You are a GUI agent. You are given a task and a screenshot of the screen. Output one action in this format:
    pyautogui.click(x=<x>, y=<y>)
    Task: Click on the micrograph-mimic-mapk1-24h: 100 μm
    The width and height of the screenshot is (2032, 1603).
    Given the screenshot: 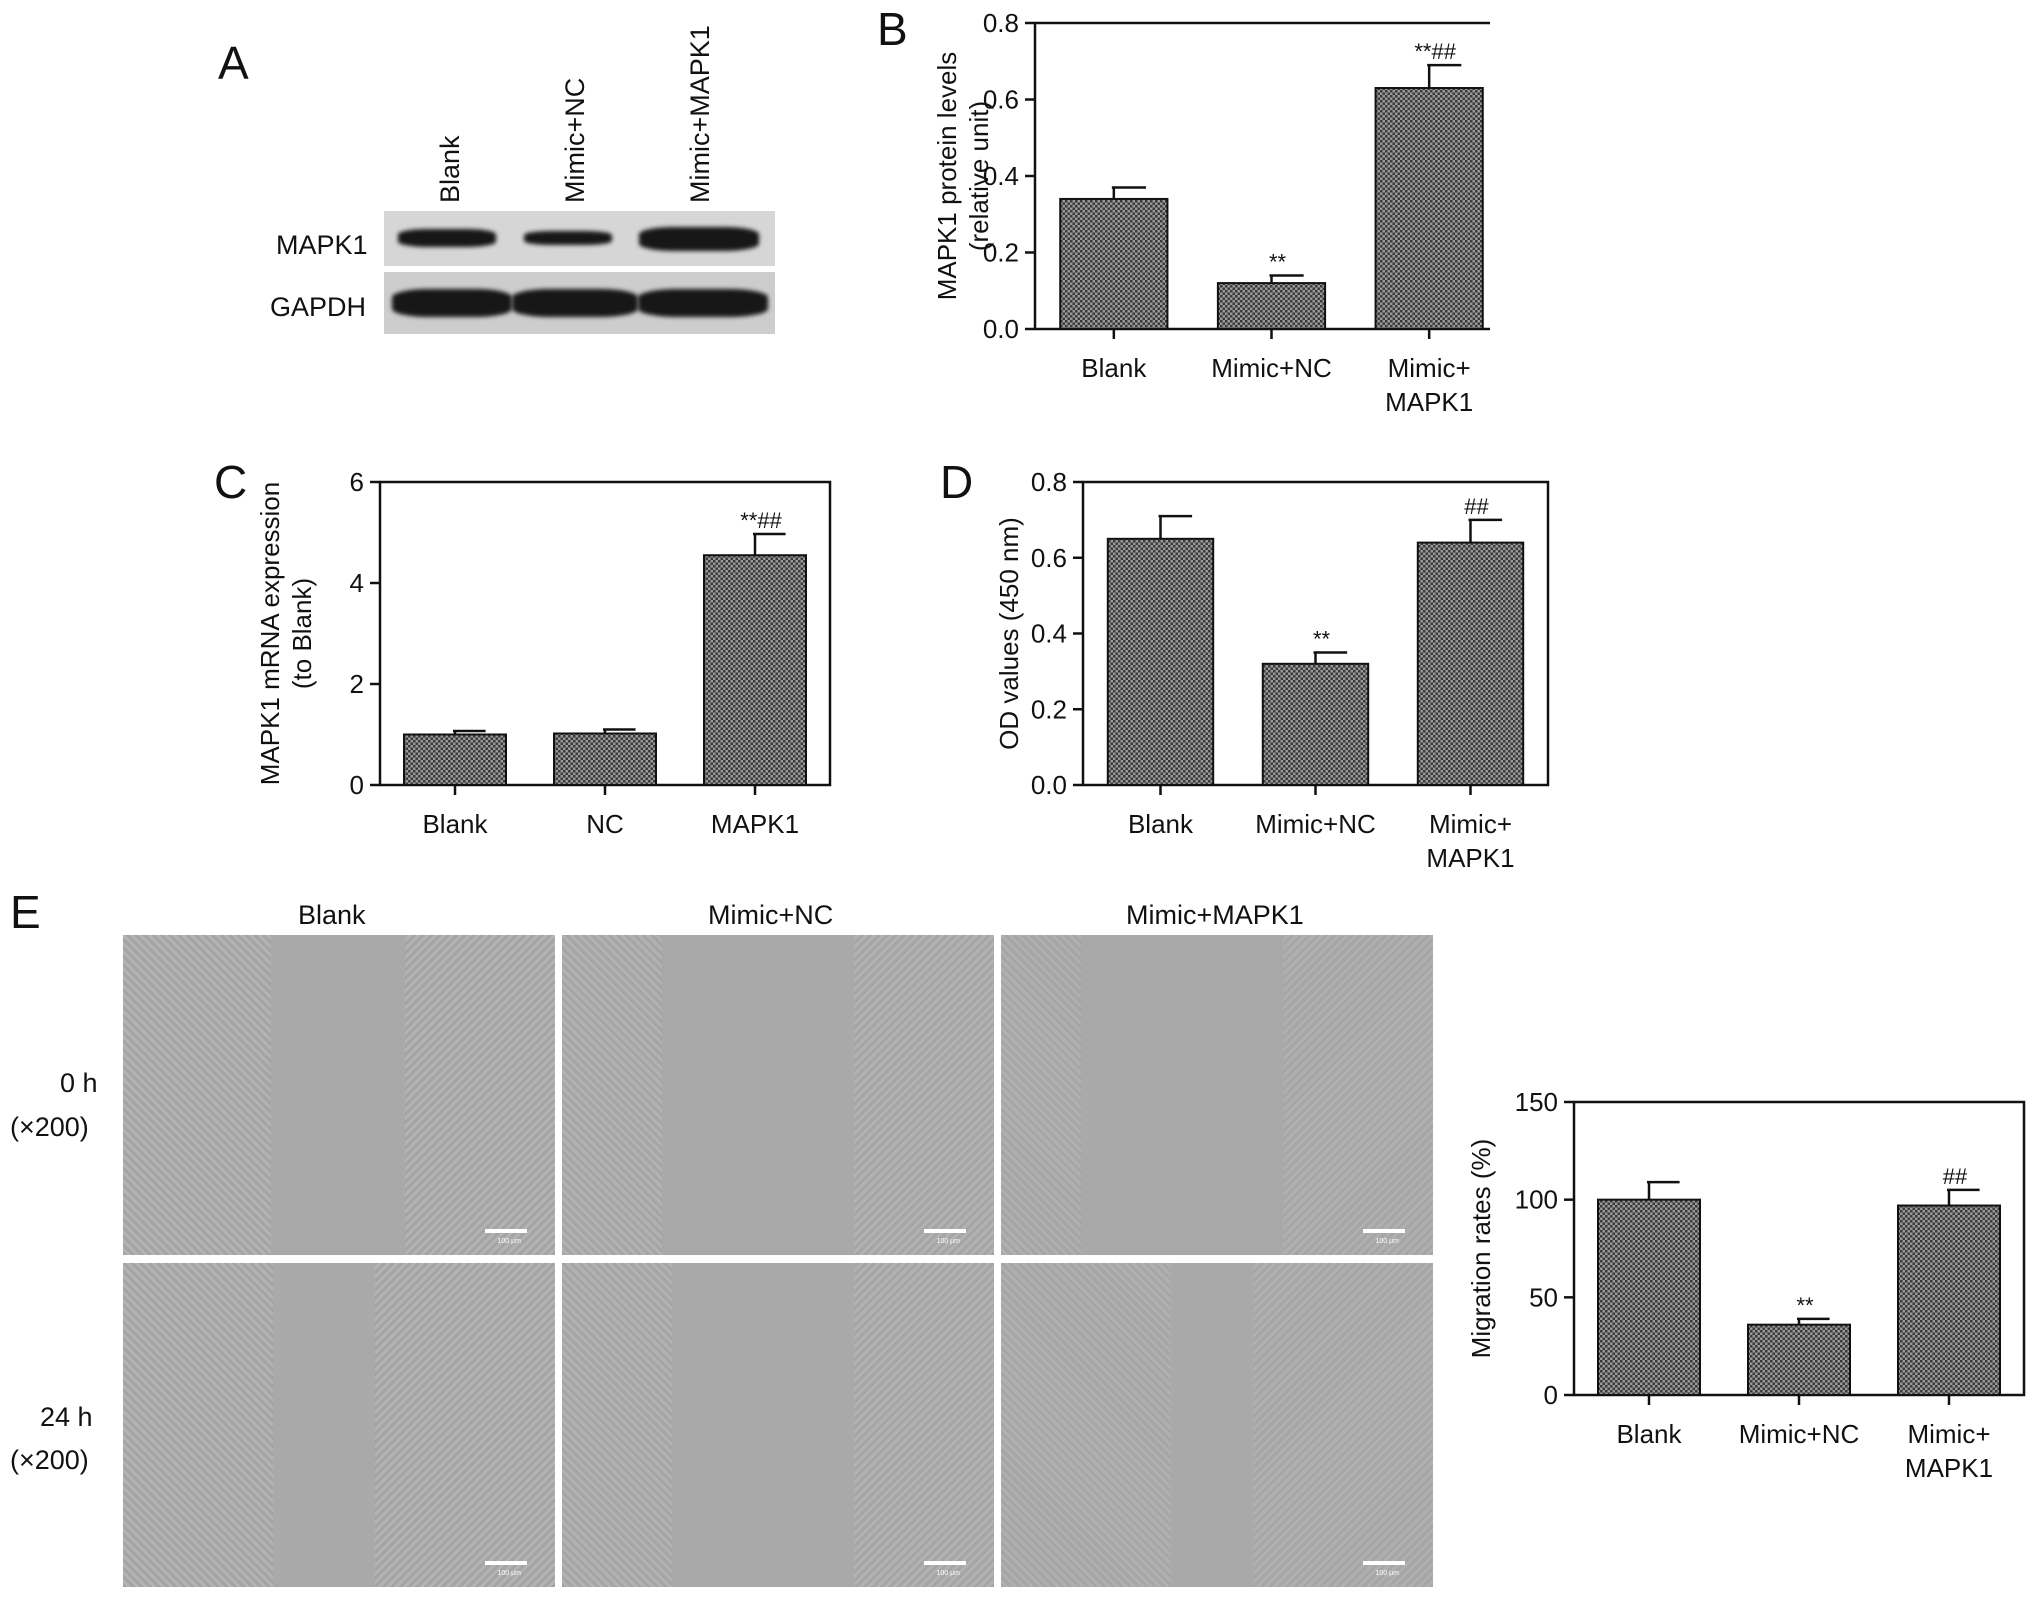 What is the action you would take?
    pyautogui.click(x=1217, y=1425)
    